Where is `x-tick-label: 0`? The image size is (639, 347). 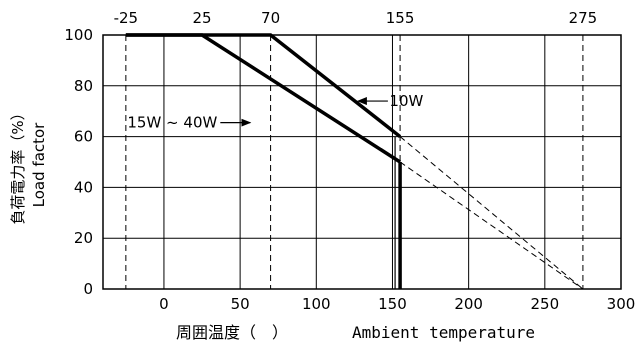
x-tick-label: 0 is located at coordinates (164, 304).